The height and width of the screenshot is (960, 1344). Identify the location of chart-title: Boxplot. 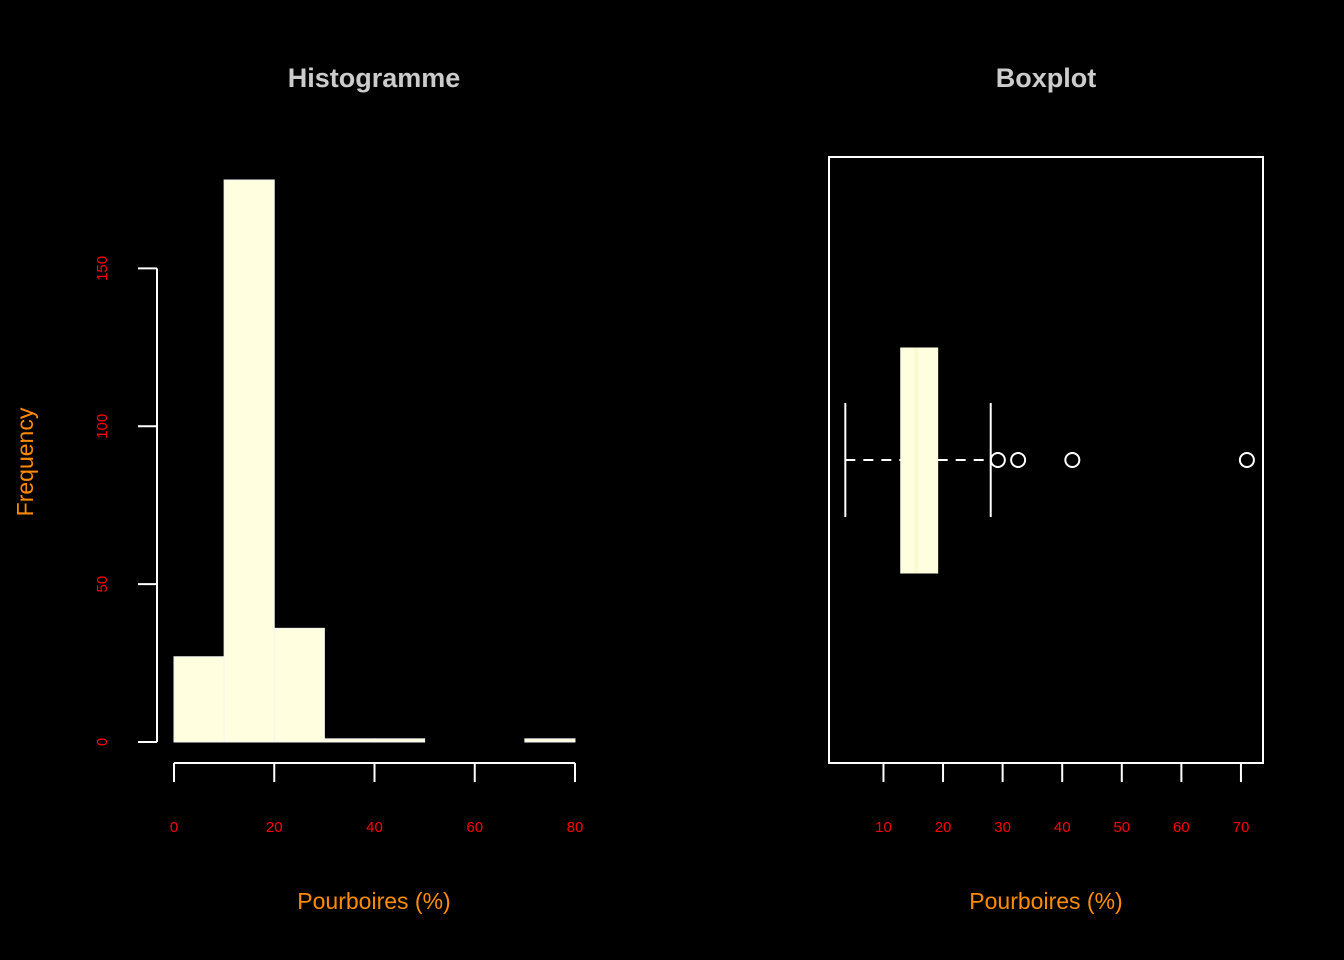
(1046, 78).